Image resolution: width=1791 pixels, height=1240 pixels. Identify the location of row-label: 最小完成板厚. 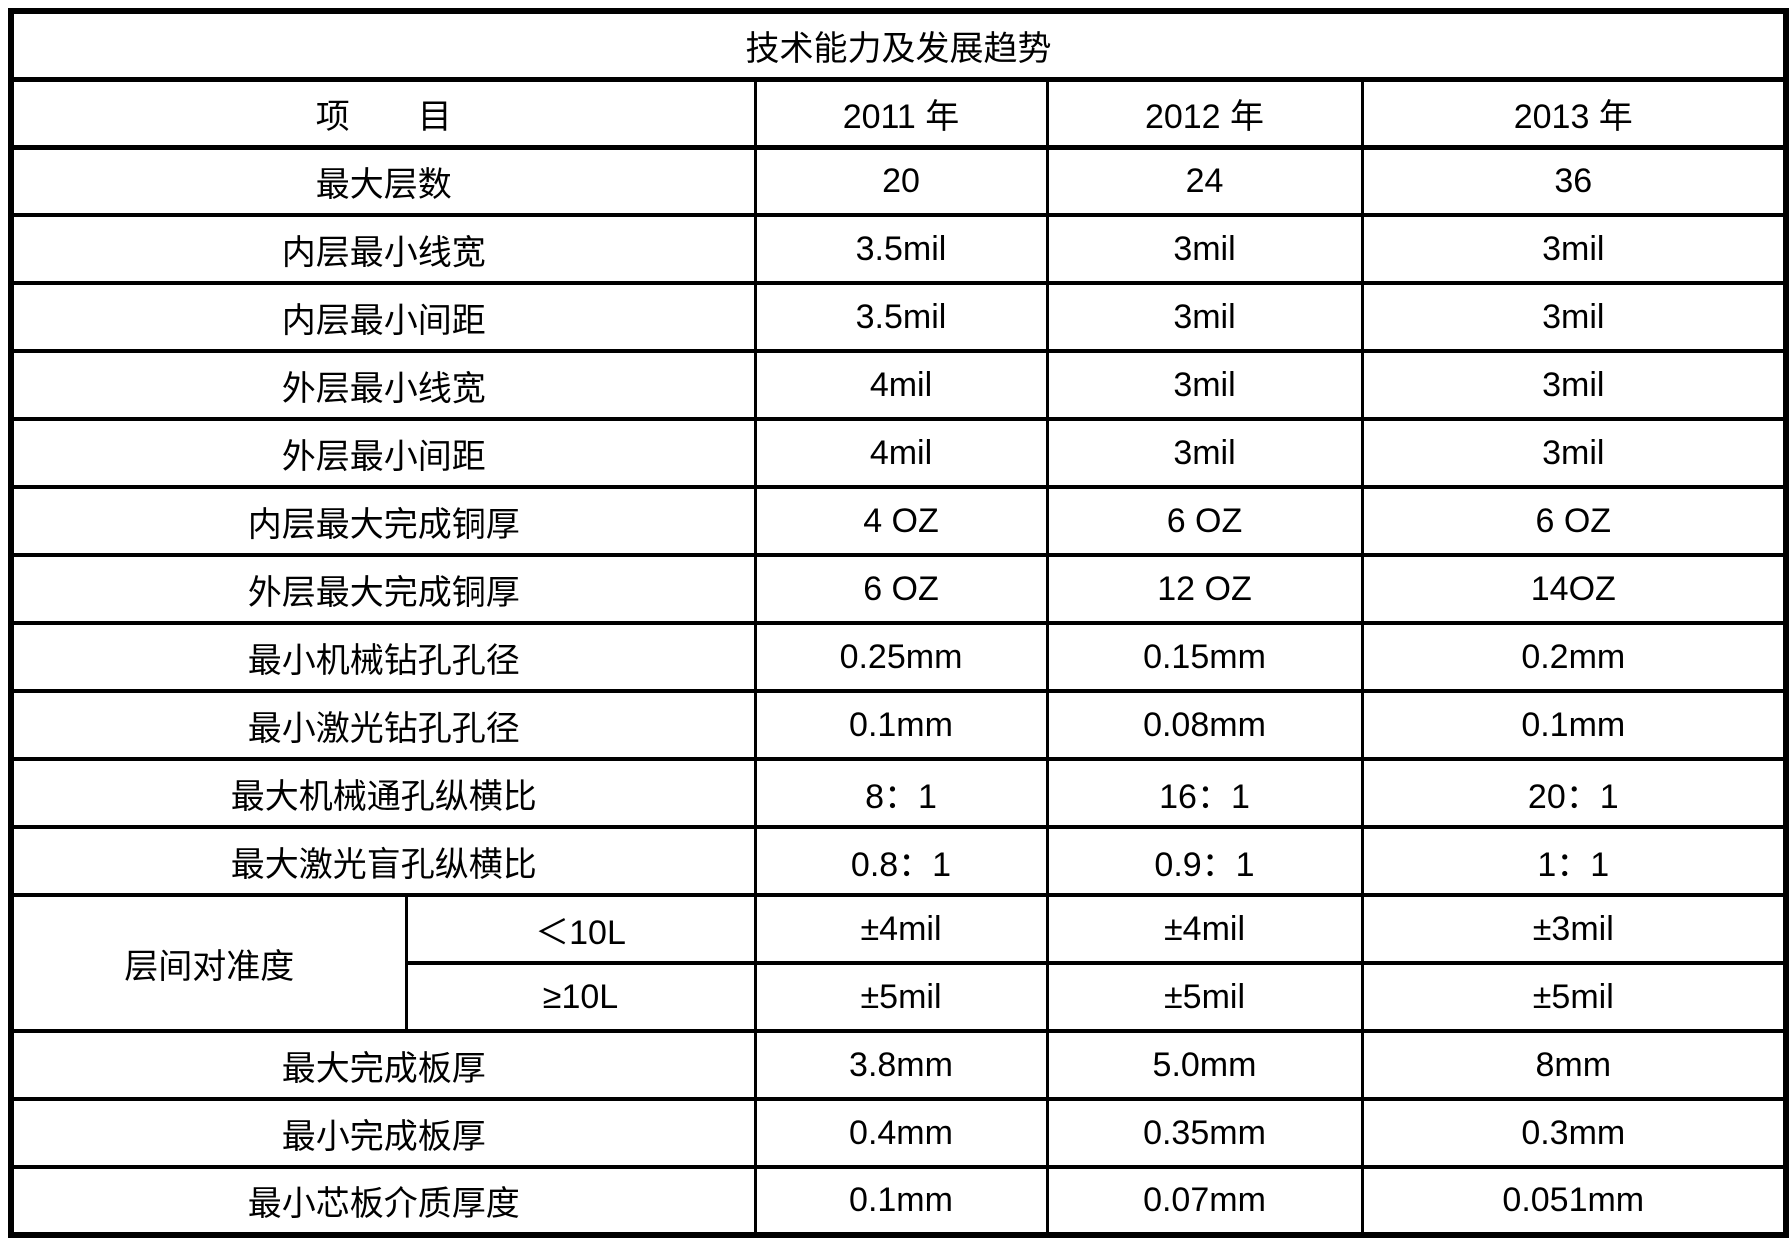
(383, 1133).